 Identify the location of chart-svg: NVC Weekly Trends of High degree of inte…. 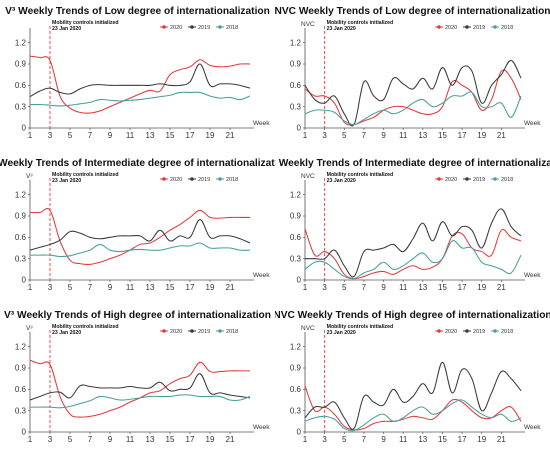
(412, 377).